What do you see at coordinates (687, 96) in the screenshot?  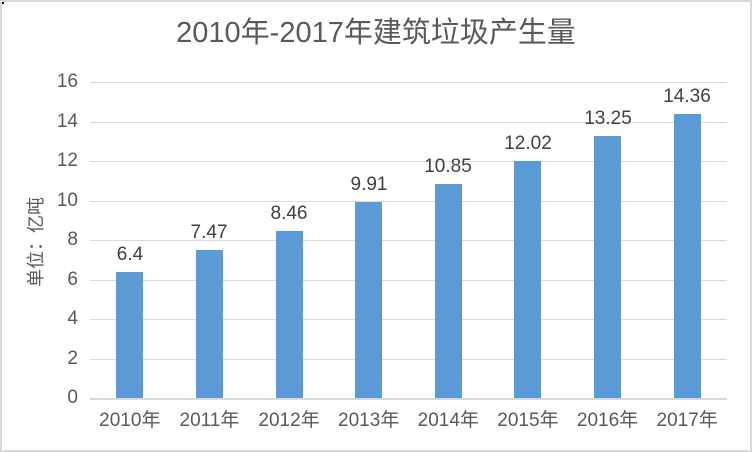 I see `bar-value-label: 14.36` at bounding box center [687, 96].